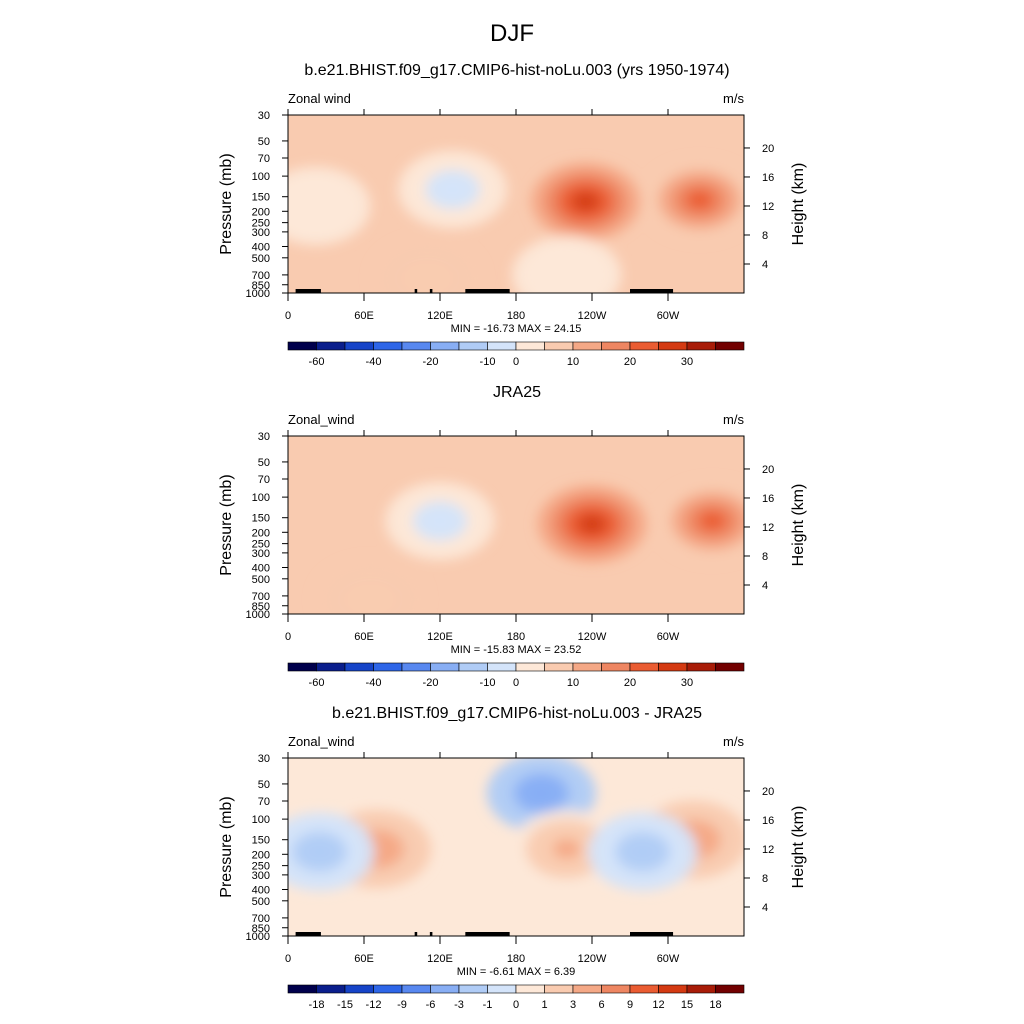  What do you see at coordinates (573, 1005) in the screenshot?
I see `colorbar-label-9: 3` at bounding box center [573, 1005].